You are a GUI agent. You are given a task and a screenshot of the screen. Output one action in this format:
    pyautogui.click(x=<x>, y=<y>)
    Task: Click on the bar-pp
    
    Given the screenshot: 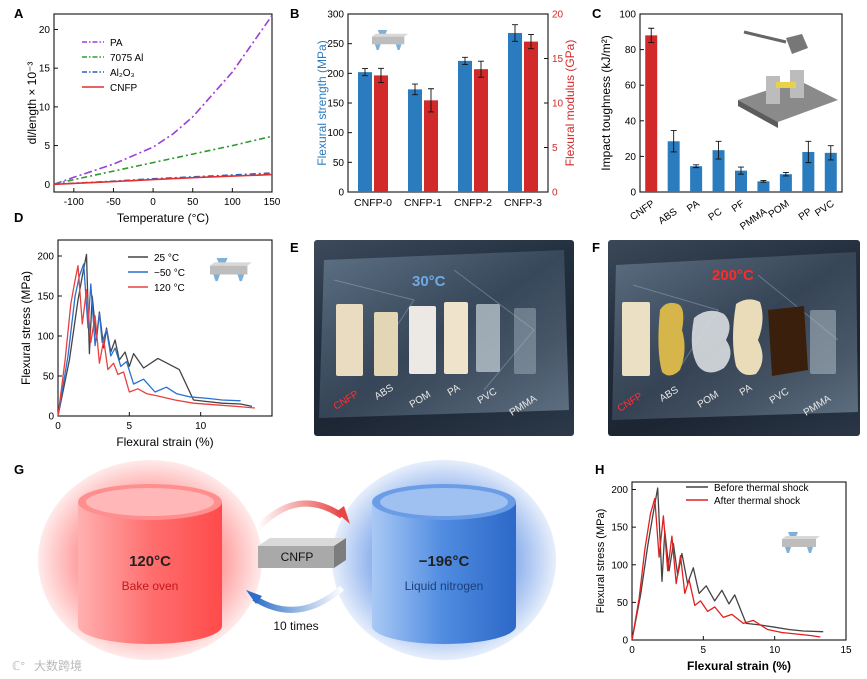 What is the action you would take?
    pyautogui.click(x=808, y=171)
    